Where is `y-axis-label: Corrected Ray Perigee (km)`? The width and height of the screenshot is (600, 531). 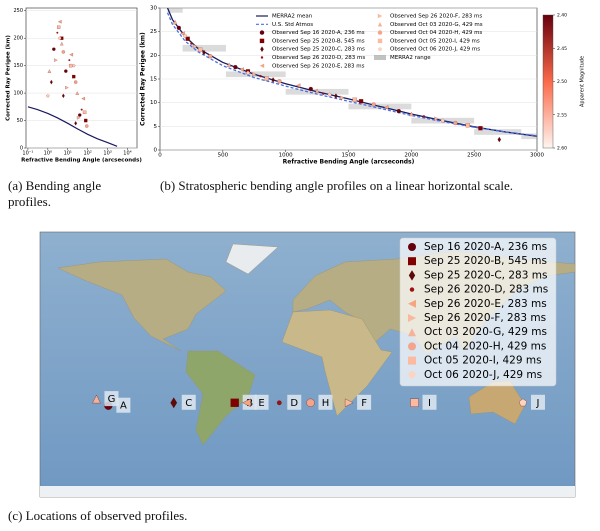
y-axis-label: Corrected Ray Perigee (km) is located at coordinates (9, 78).